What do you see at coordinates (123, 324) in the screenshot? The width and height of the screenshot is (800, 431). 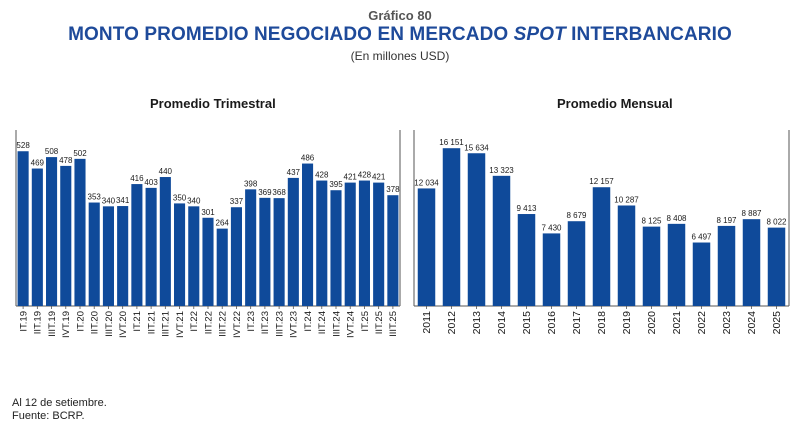 I see `quarterly-x-tick-label: IVT.20` at bounding box center [123, 324].